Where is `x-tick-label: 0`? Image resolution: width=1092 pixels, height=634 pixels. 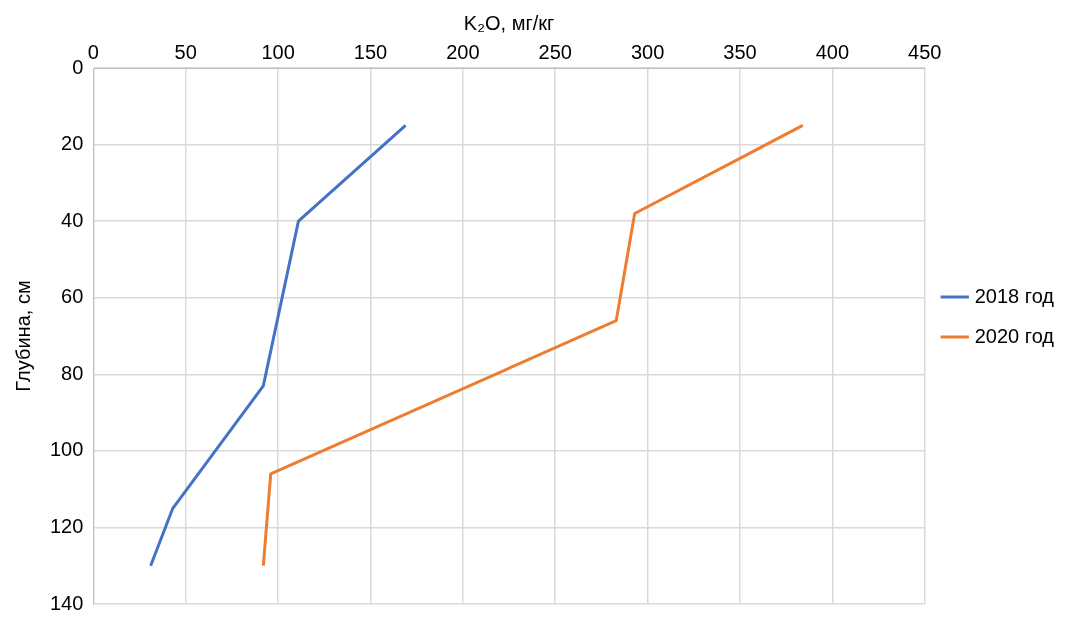 x-tick-label: 0 is located at coordinates (93, 51).